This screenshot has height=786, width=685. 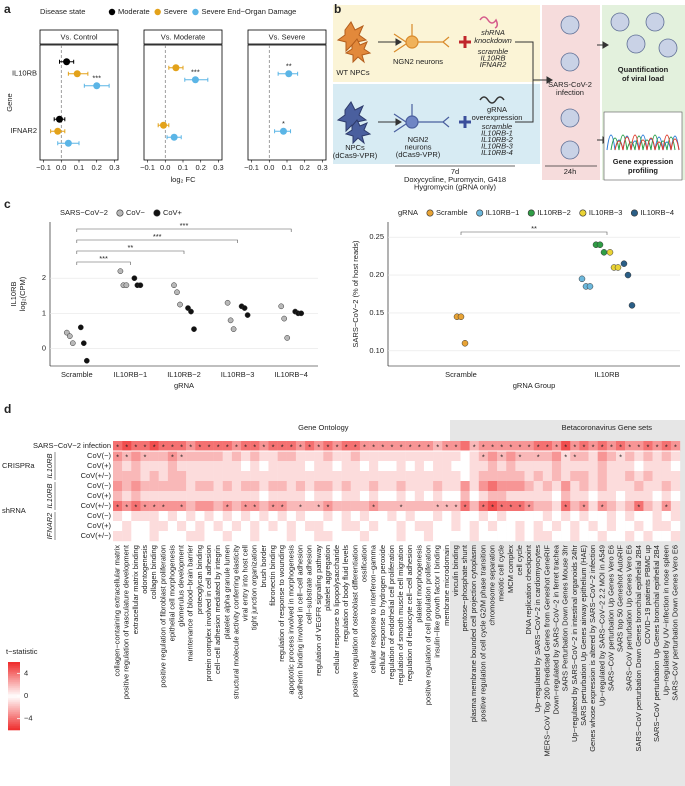 What do you see at coordinates (24, 73) in the screenshot?
I see `y-tick-label: IL10RB` at bounding box center [24, 73].